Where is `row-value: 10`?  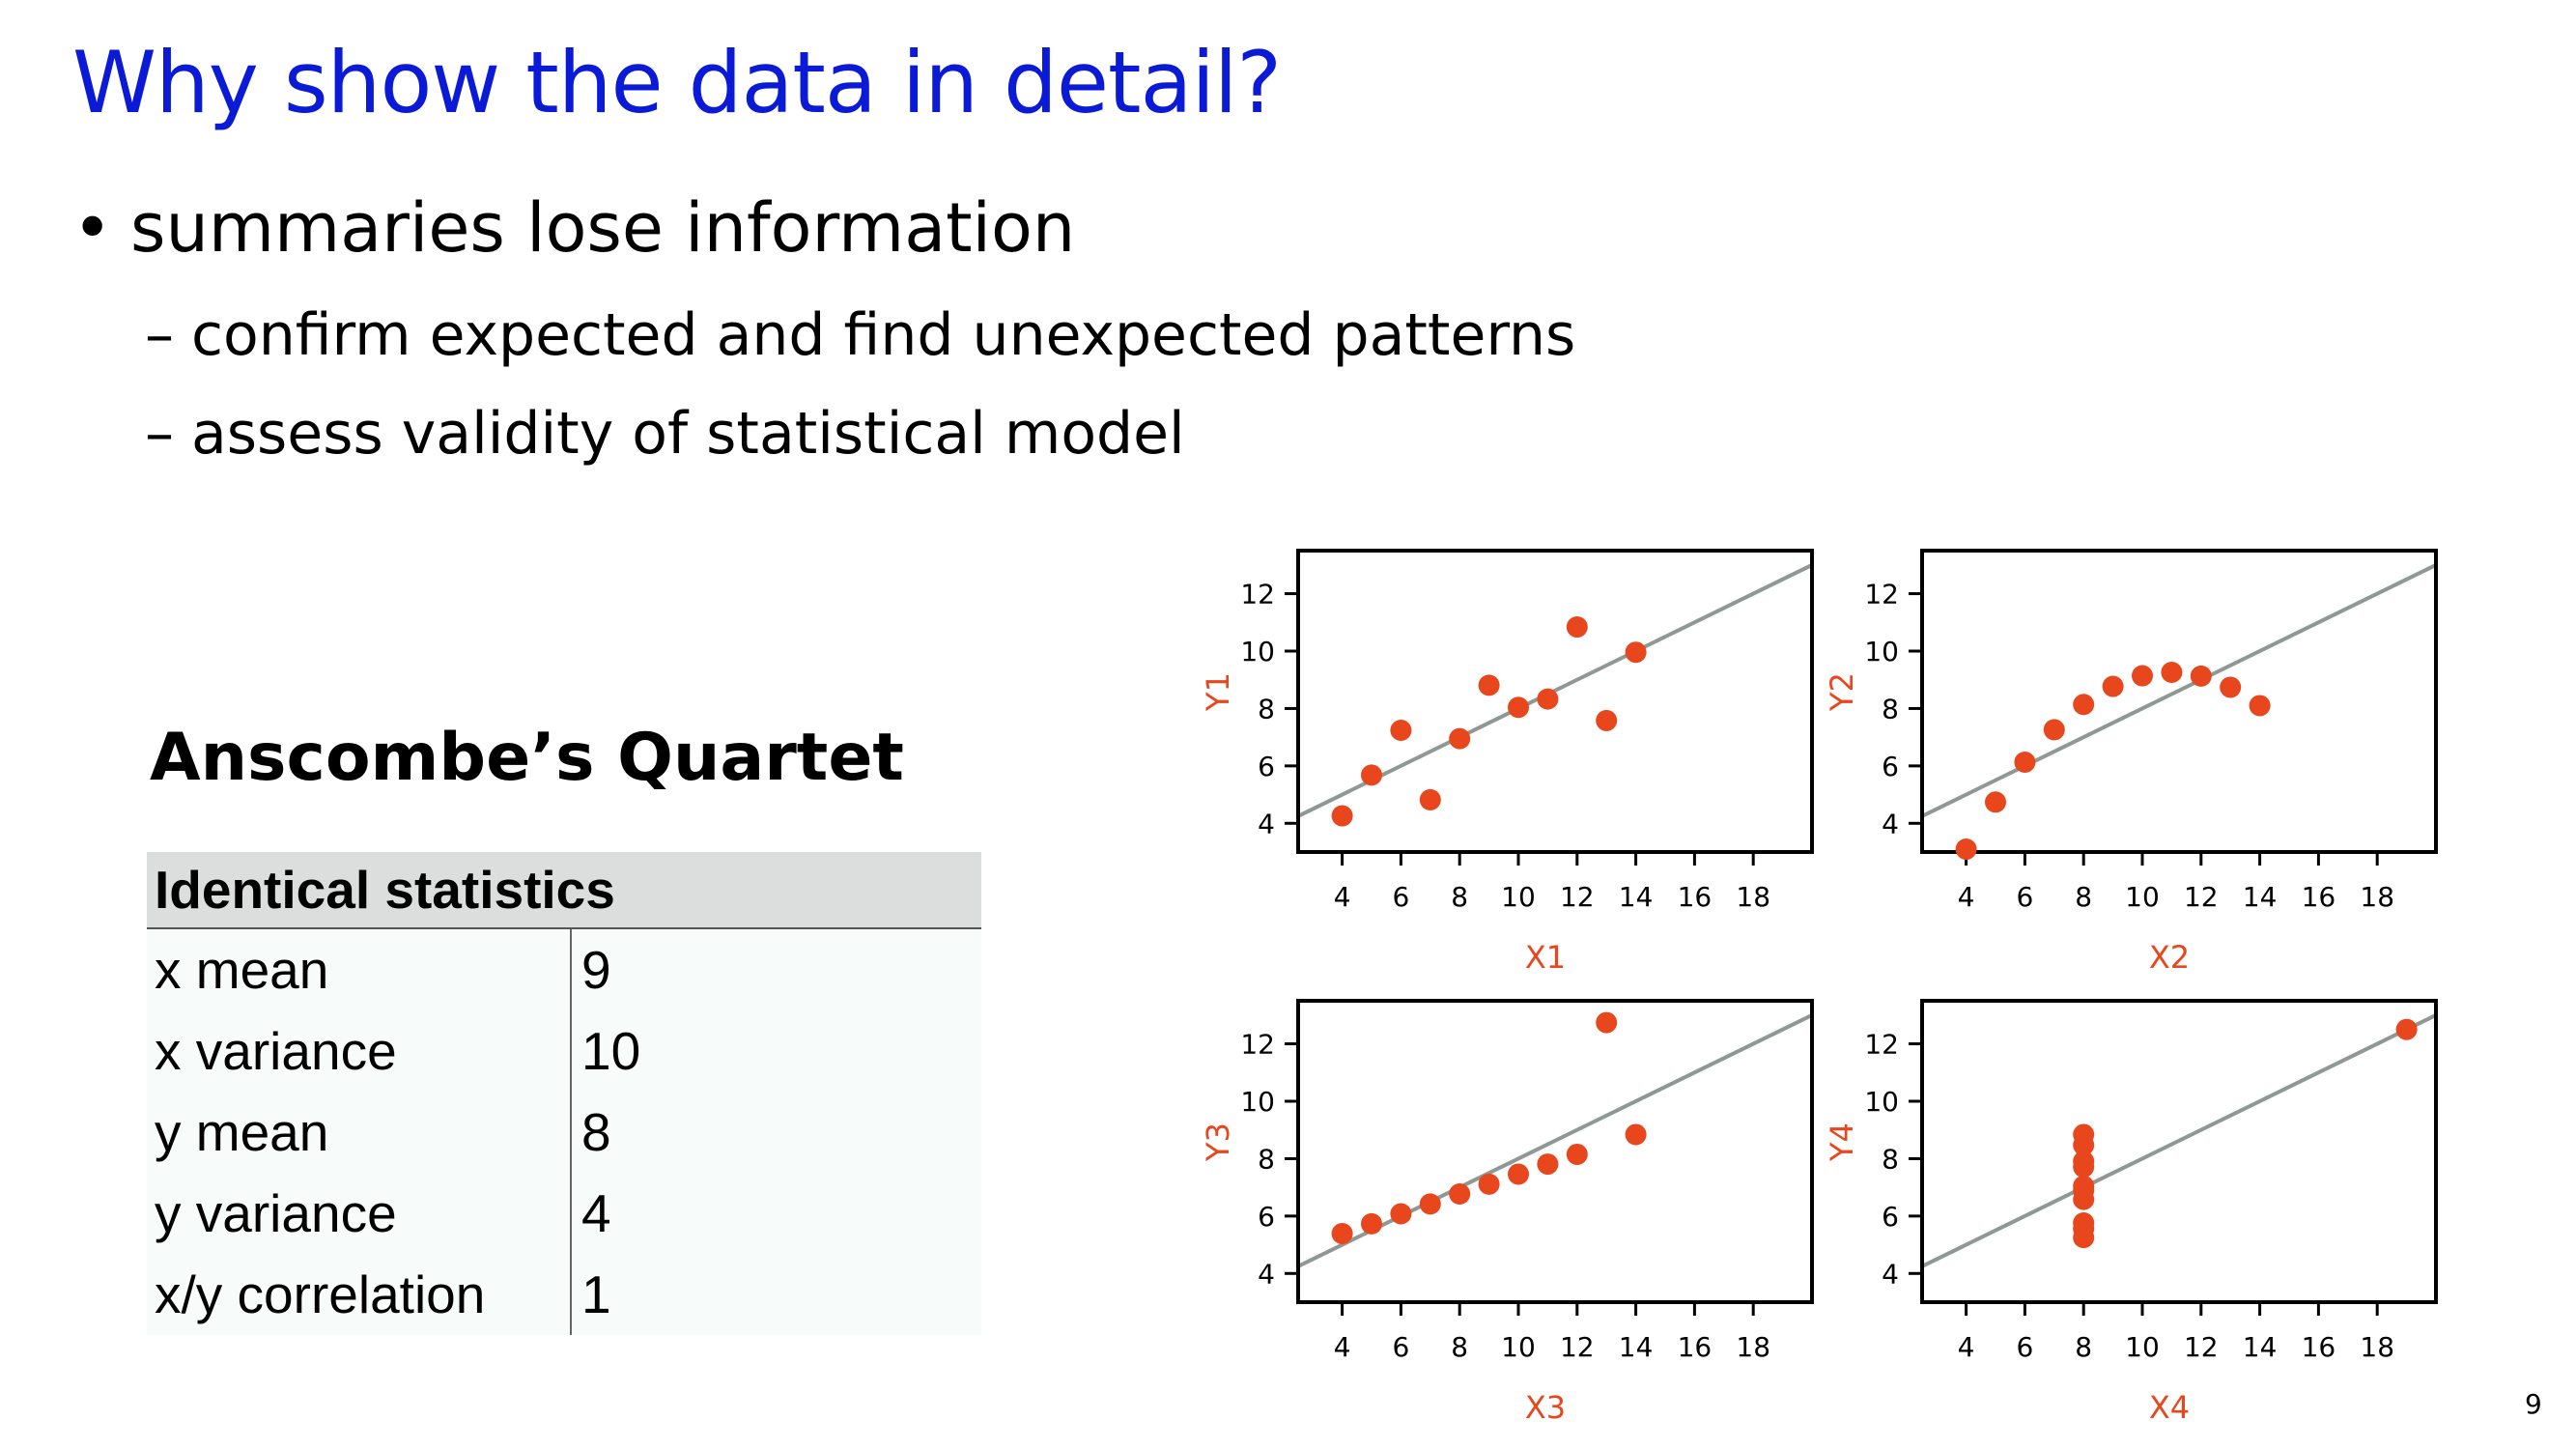
row-value: 10 is located at coordinates (611, 1051).